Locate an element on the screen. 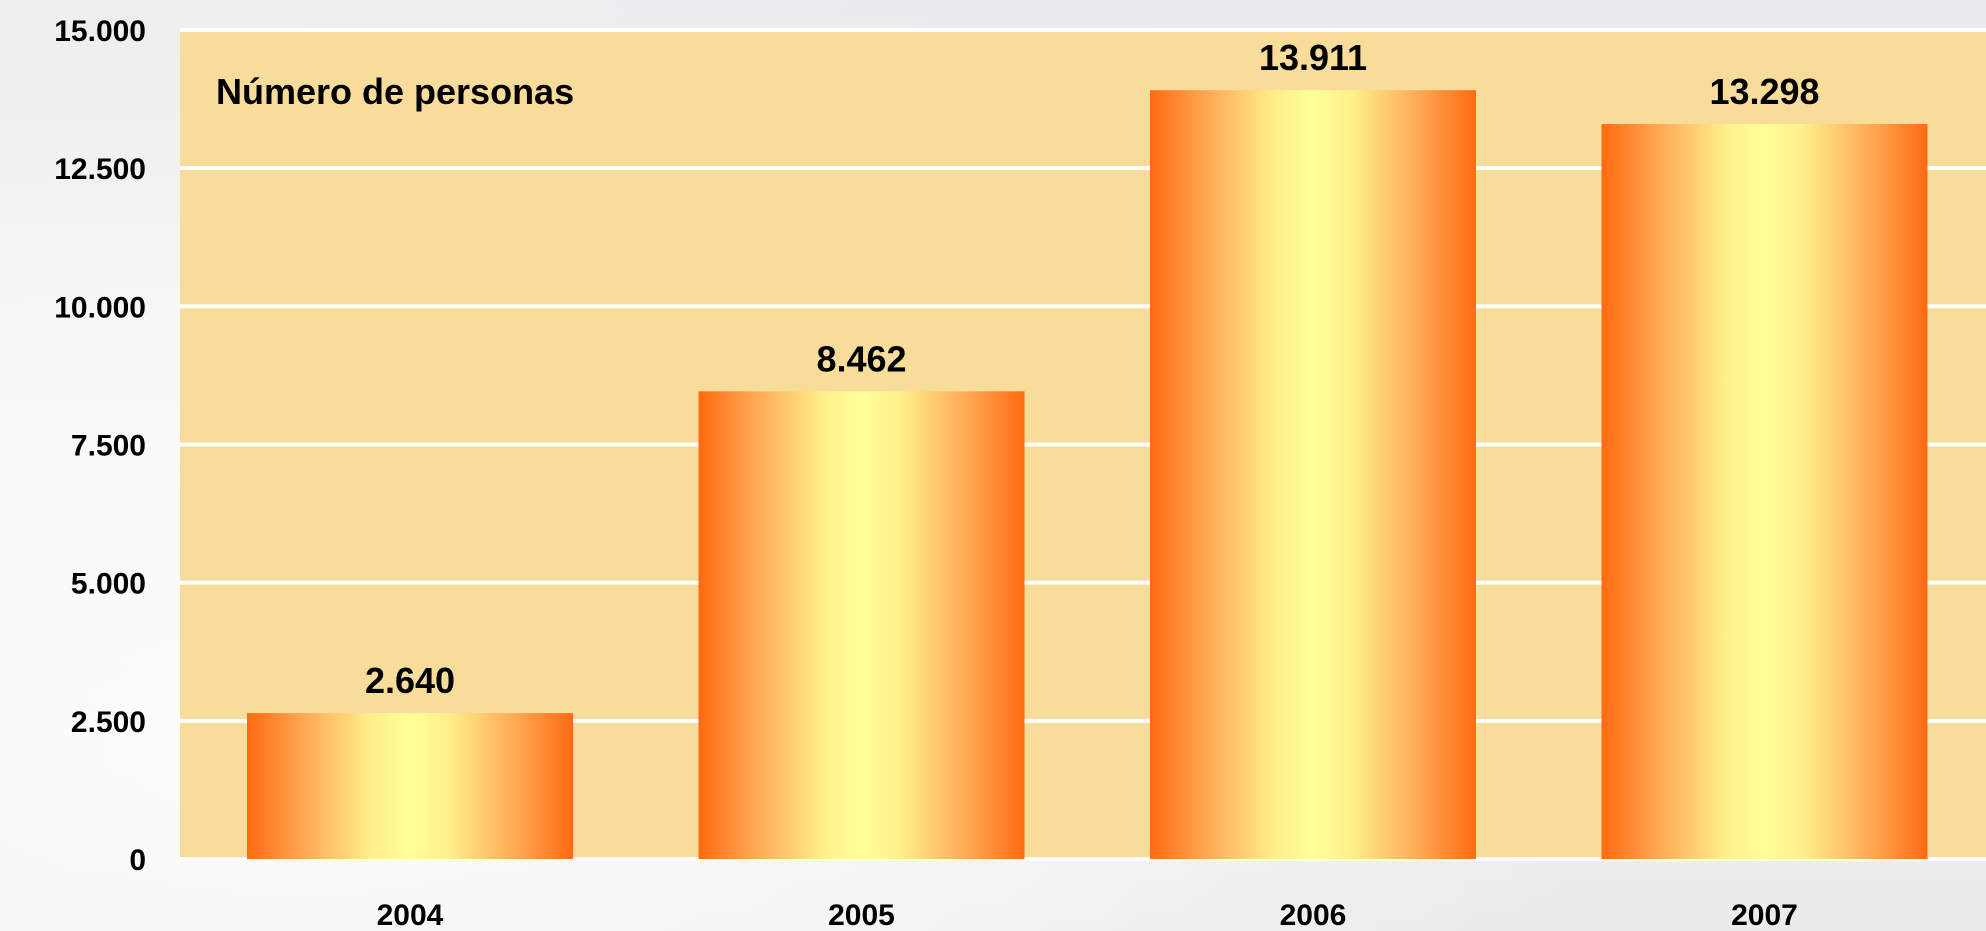 The width and height of the screenshot is (1986, 931). x-tick-label-2004: 2004 is located at coordinates (410, 915).